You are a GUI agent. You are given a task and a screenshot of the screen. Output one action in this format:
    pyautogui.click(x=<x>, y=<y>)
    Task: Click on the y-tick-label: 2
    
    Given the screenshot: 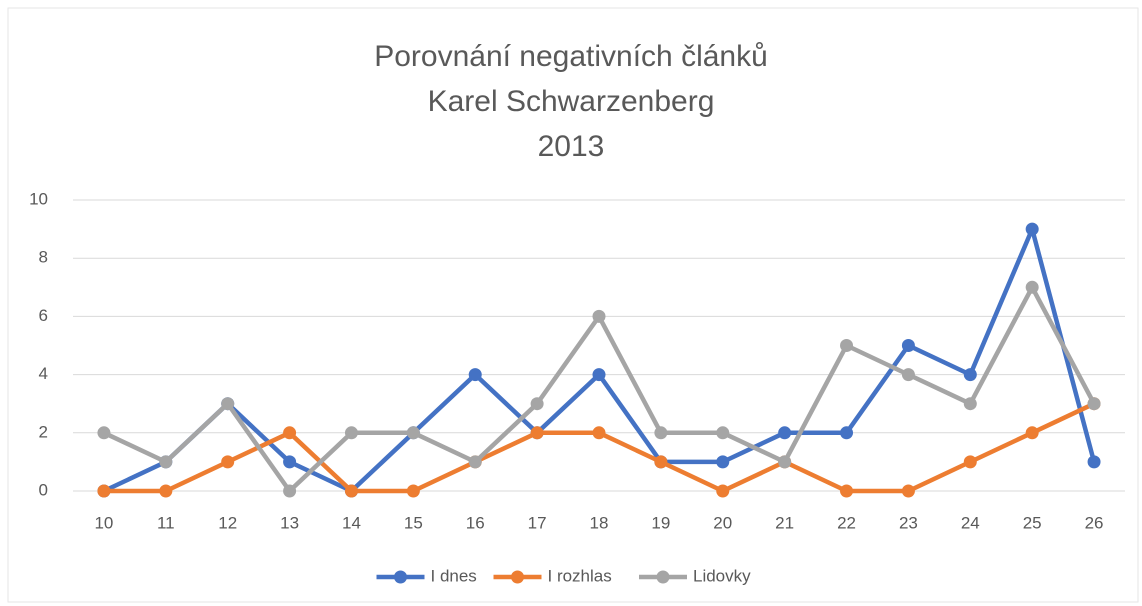 What is the action you would take?
    pyautogui.click(x=43, y=431)
    